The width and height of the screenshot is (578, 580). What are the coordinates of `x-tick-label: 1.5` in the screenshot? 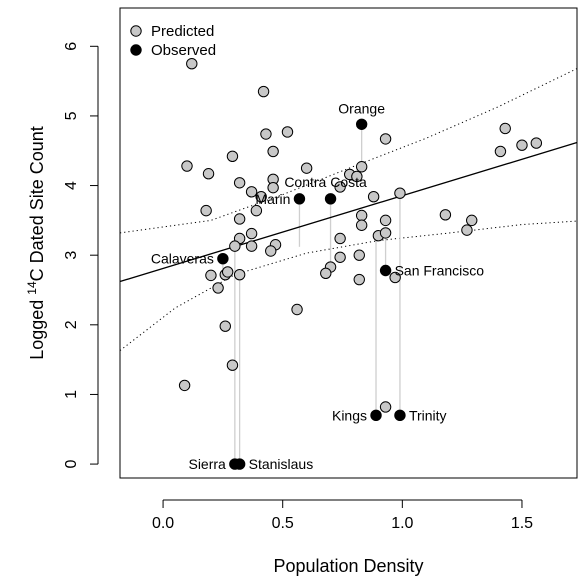 It's located at (522, 523).